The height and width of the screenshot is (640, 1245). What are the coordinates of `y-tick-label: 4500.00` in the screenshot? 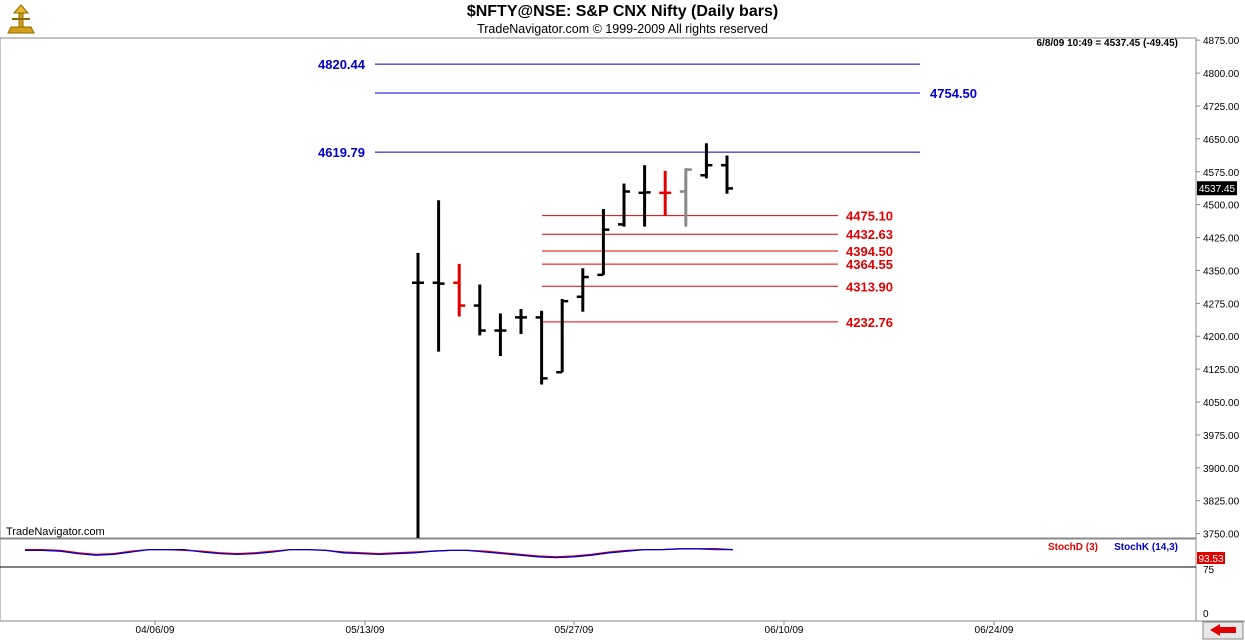 It's located at (1221, 206).